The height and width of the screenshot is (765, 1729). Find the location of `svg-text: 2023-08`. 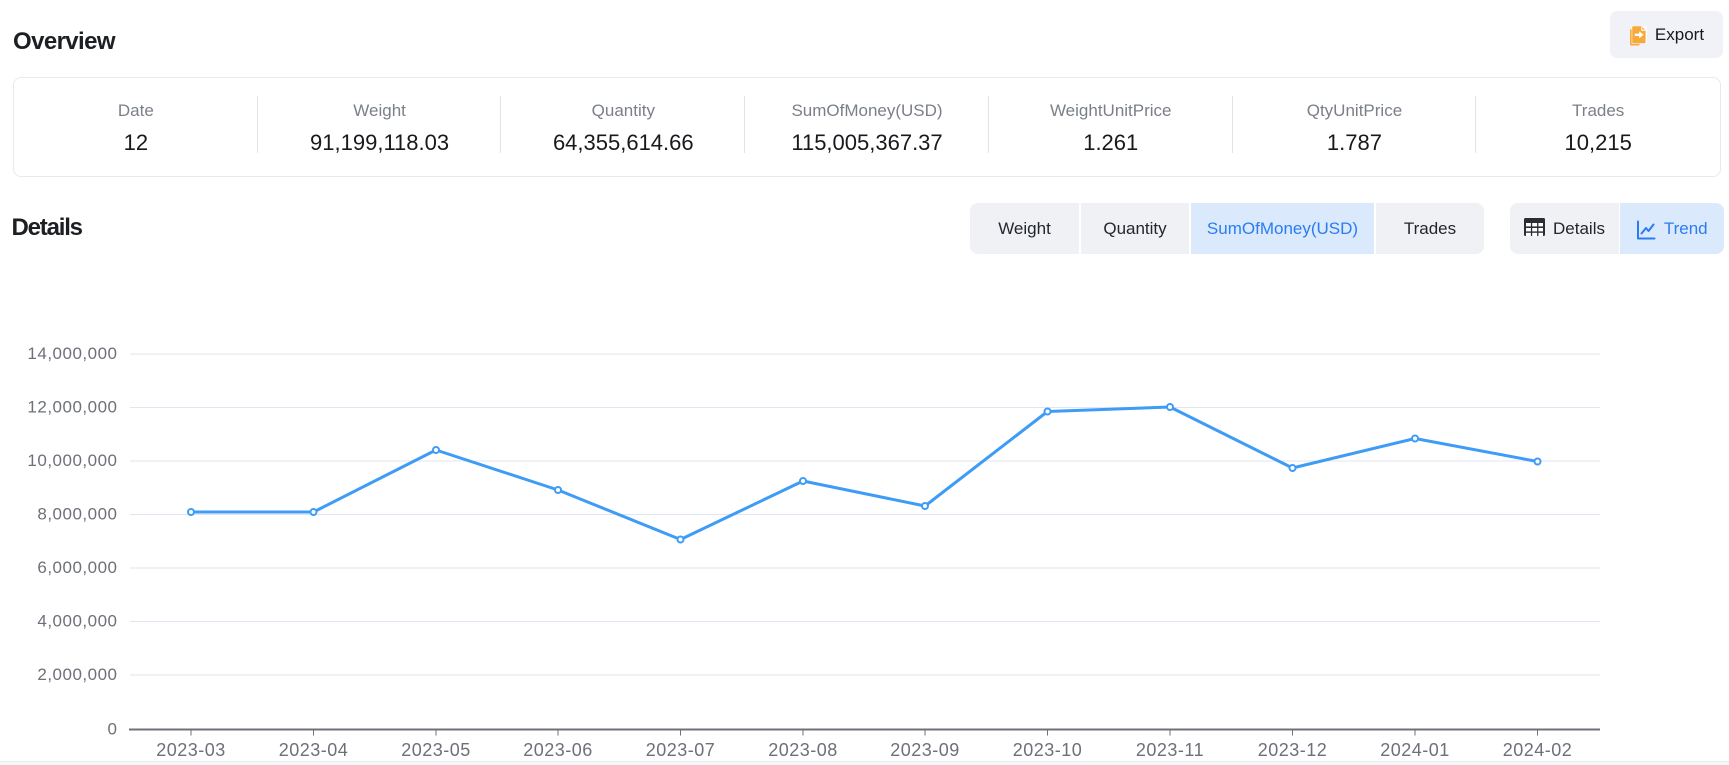

svg-text: 2023-08 is located at coordinates (803, 750).